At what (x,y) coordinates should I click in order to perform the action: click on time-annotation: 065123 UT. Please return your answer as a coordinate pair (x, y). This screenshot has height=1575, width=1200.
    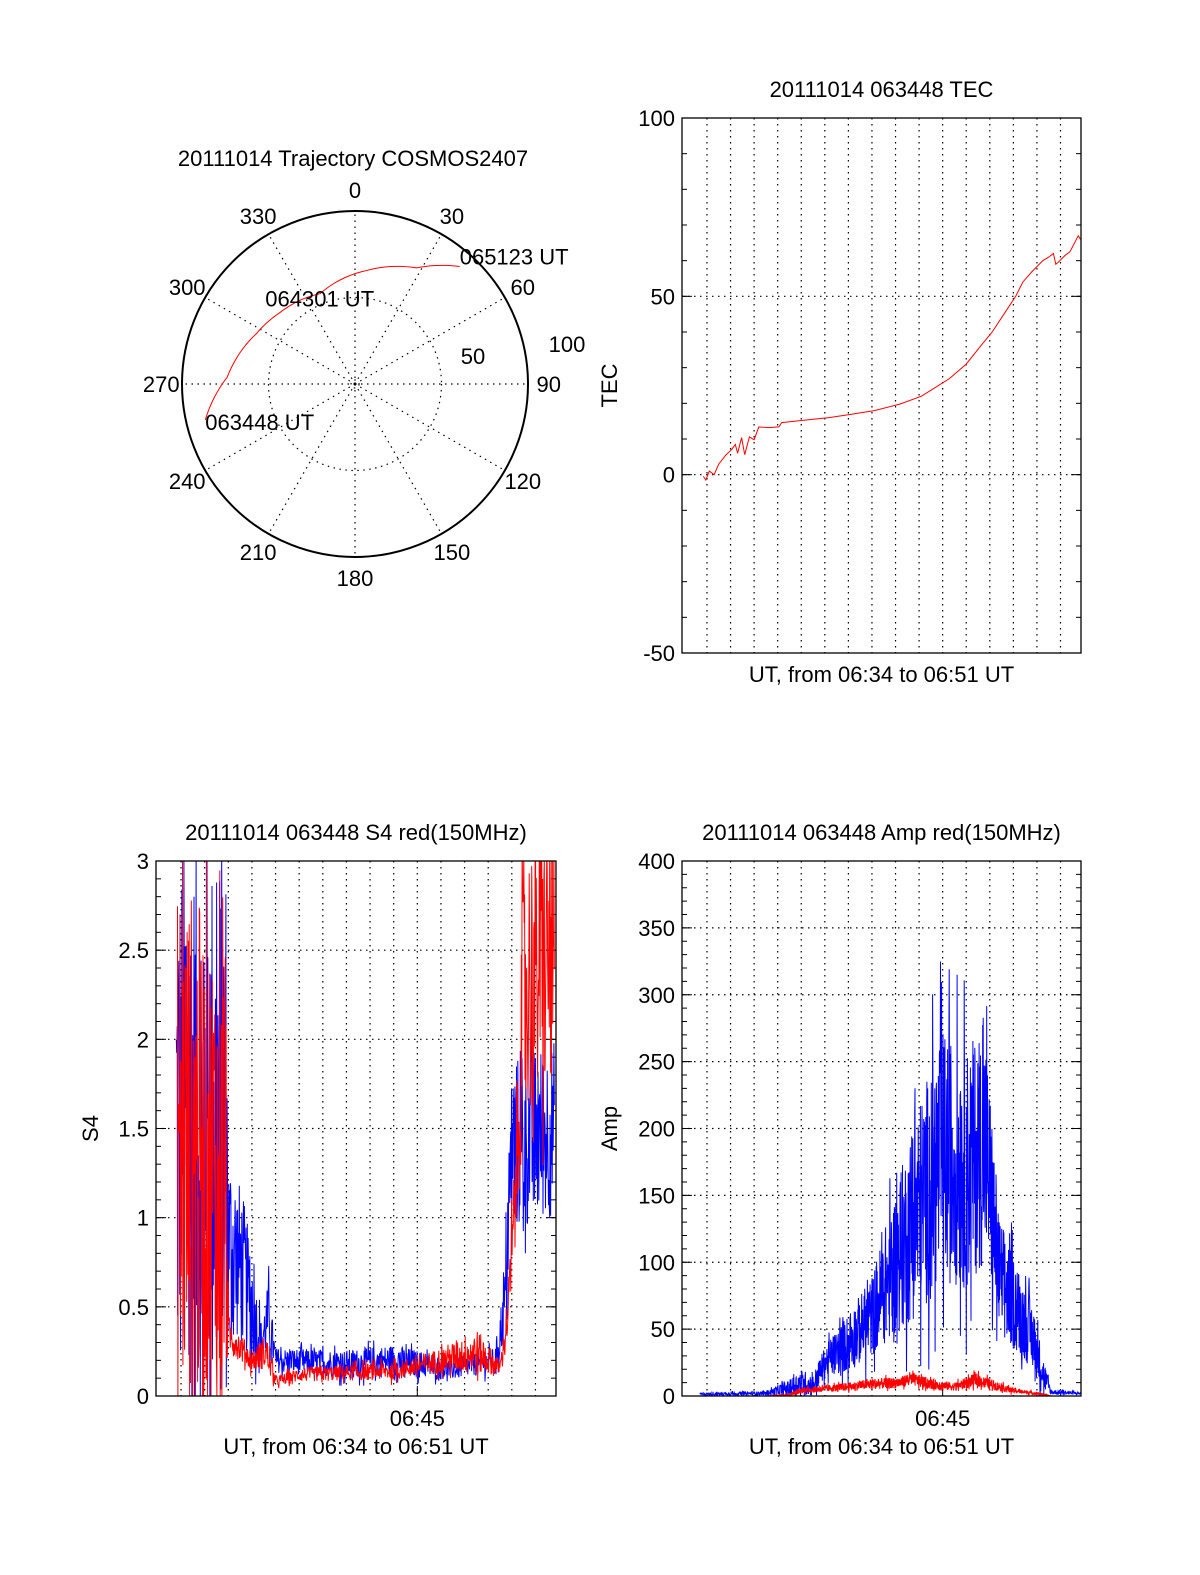
    Looking at the image, I should click on (514, 256).